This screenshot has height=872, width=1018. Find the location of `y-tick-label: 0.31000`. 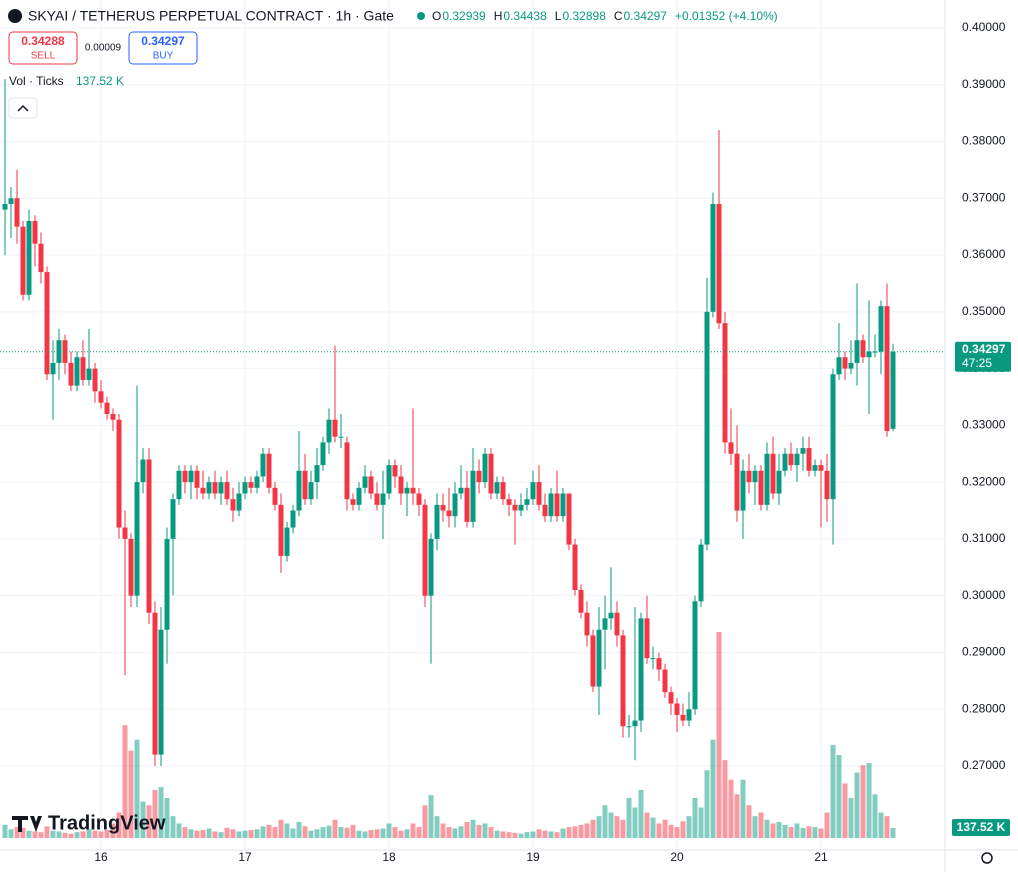

y-tick-label: 0.31000 is located at coordinates (984, 538).